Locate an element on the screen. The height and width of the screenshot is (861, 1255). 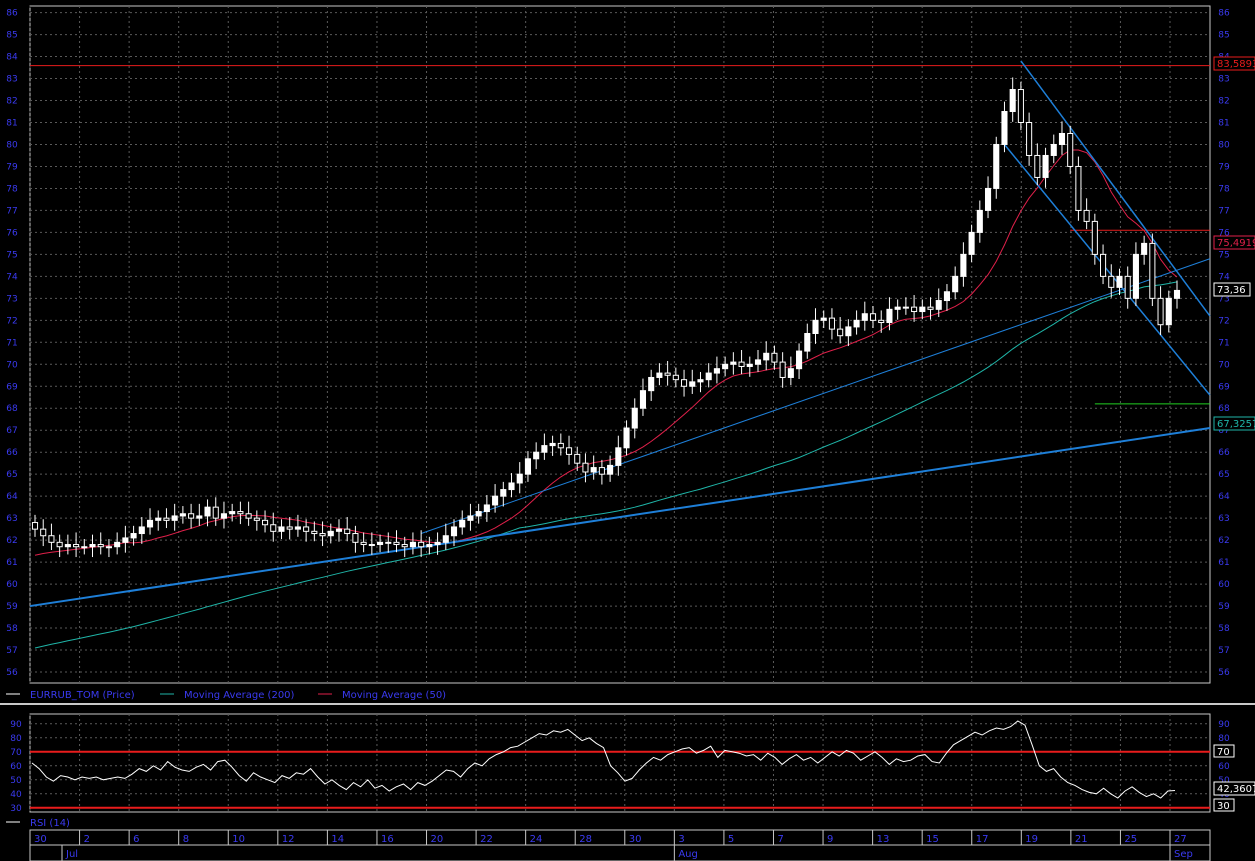
rsi-ytick-right: 50 is located at coordinates (1224, 781).